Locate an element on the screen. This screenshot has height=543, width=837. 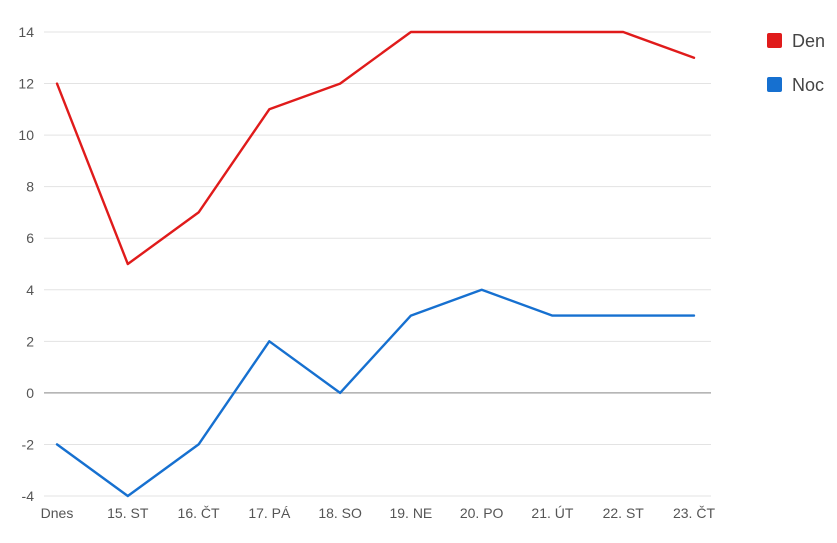
x-tick-label: 20. PO is located at coordinates (482, 513).